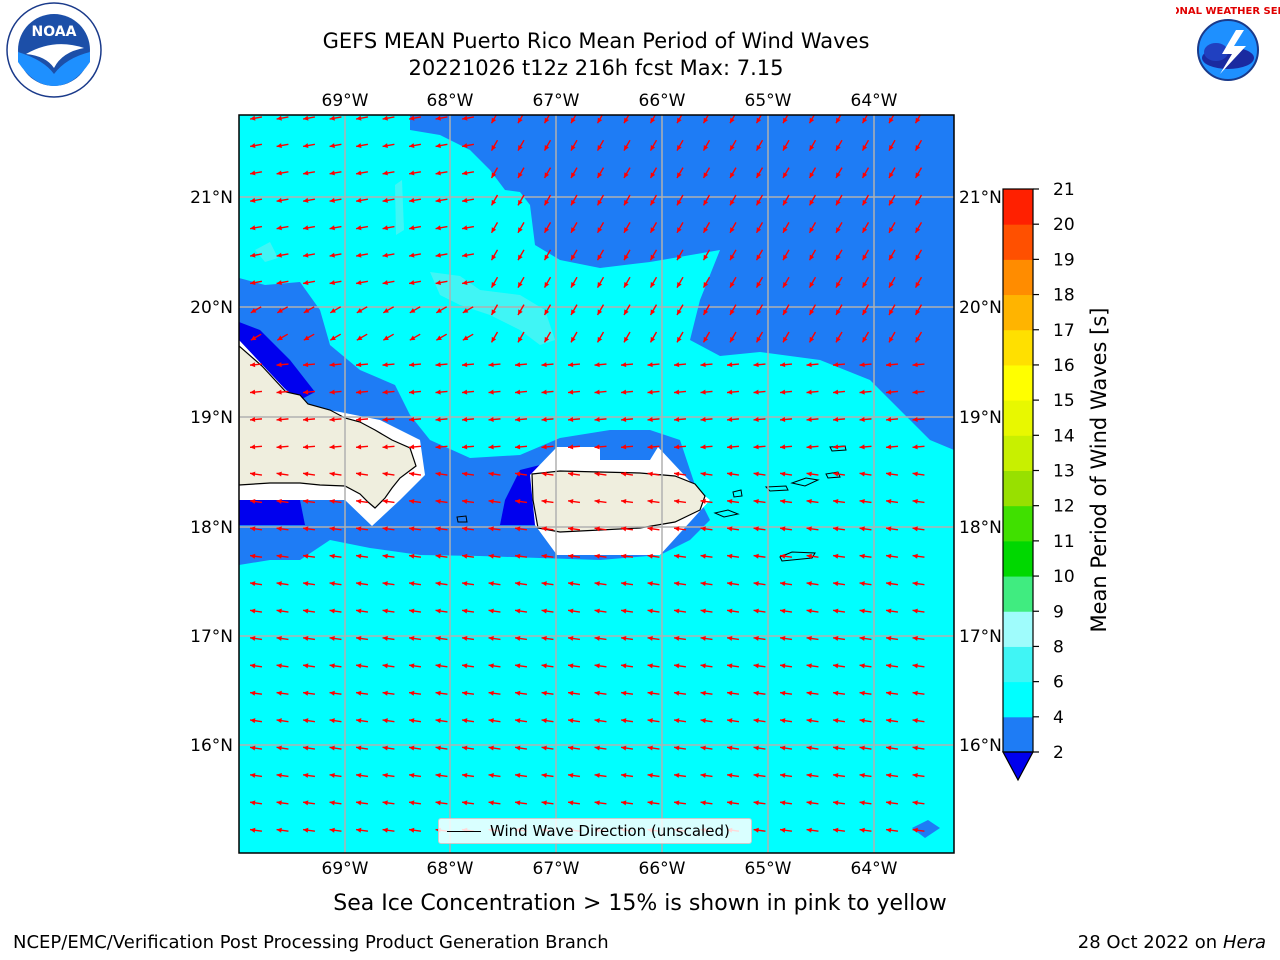 The height and width of the screenshot is (960, 1280). Describe the element at coordinates (1150, 942) in the screenshot. I see `date-text: 28 Oct 2022 on` at that location.